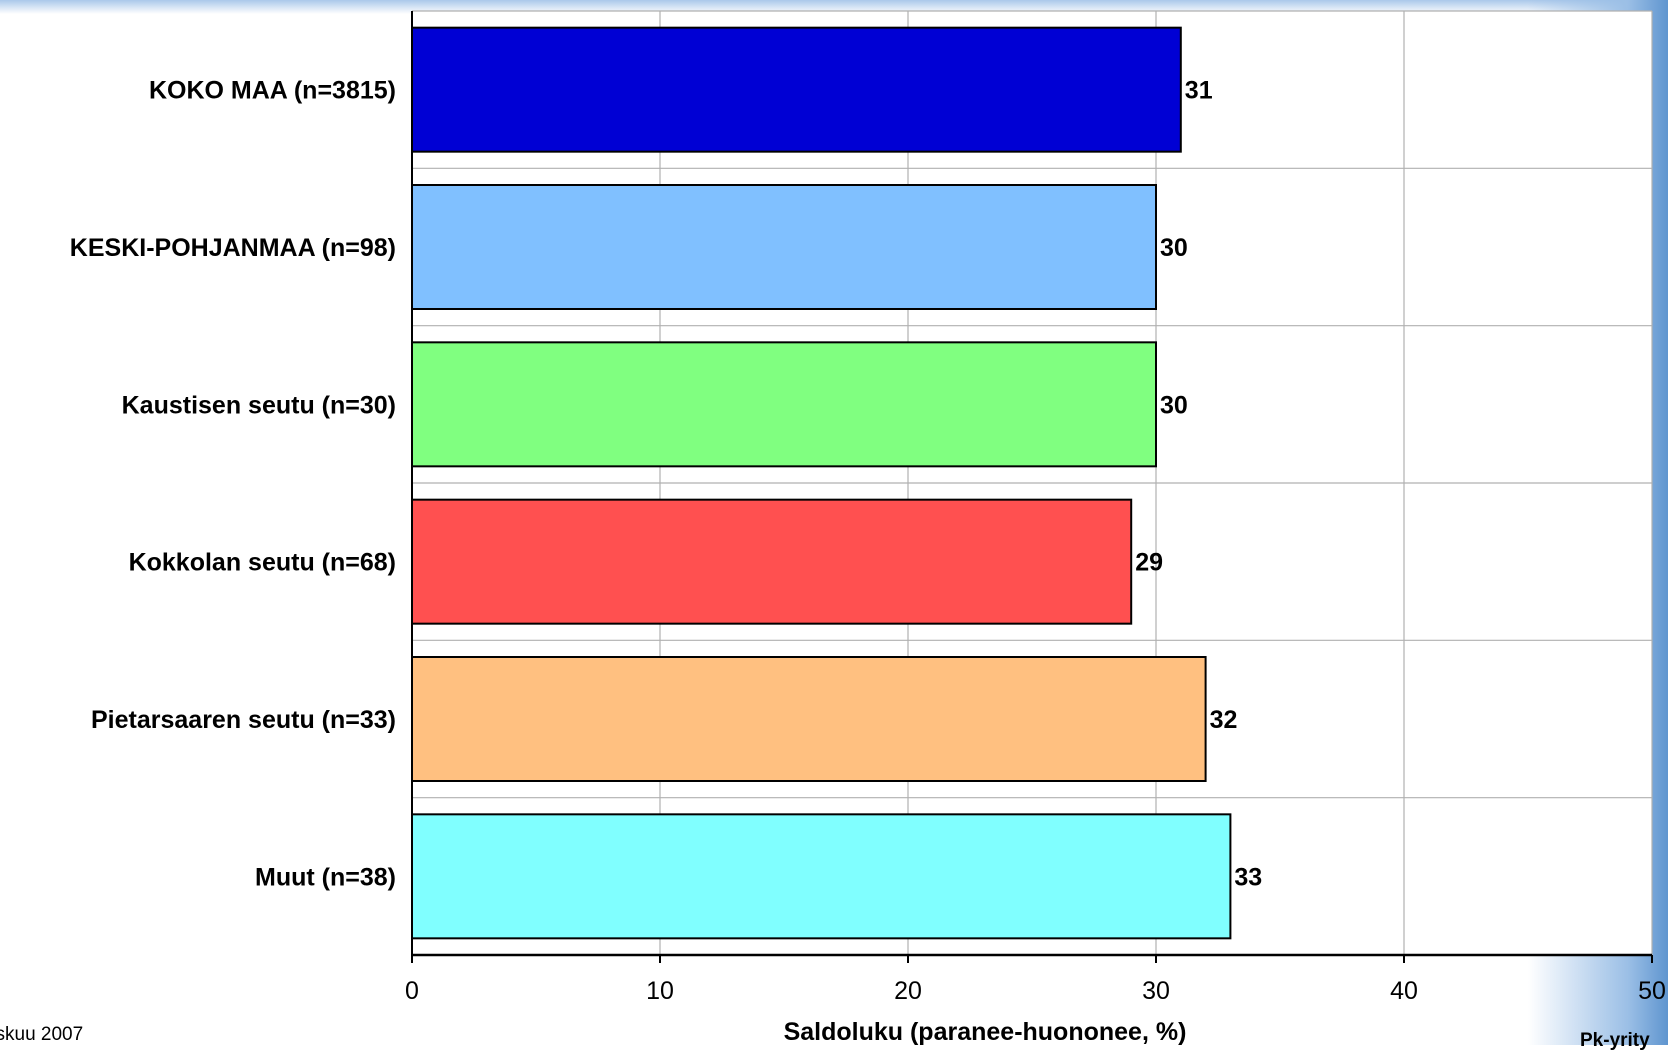 This screenshot has height=1052, width=1668. Describe the element at coordinates (262, 563) in the screenshot. I see `category-label-3: Kokkolan seutu (n=68)` at that location.